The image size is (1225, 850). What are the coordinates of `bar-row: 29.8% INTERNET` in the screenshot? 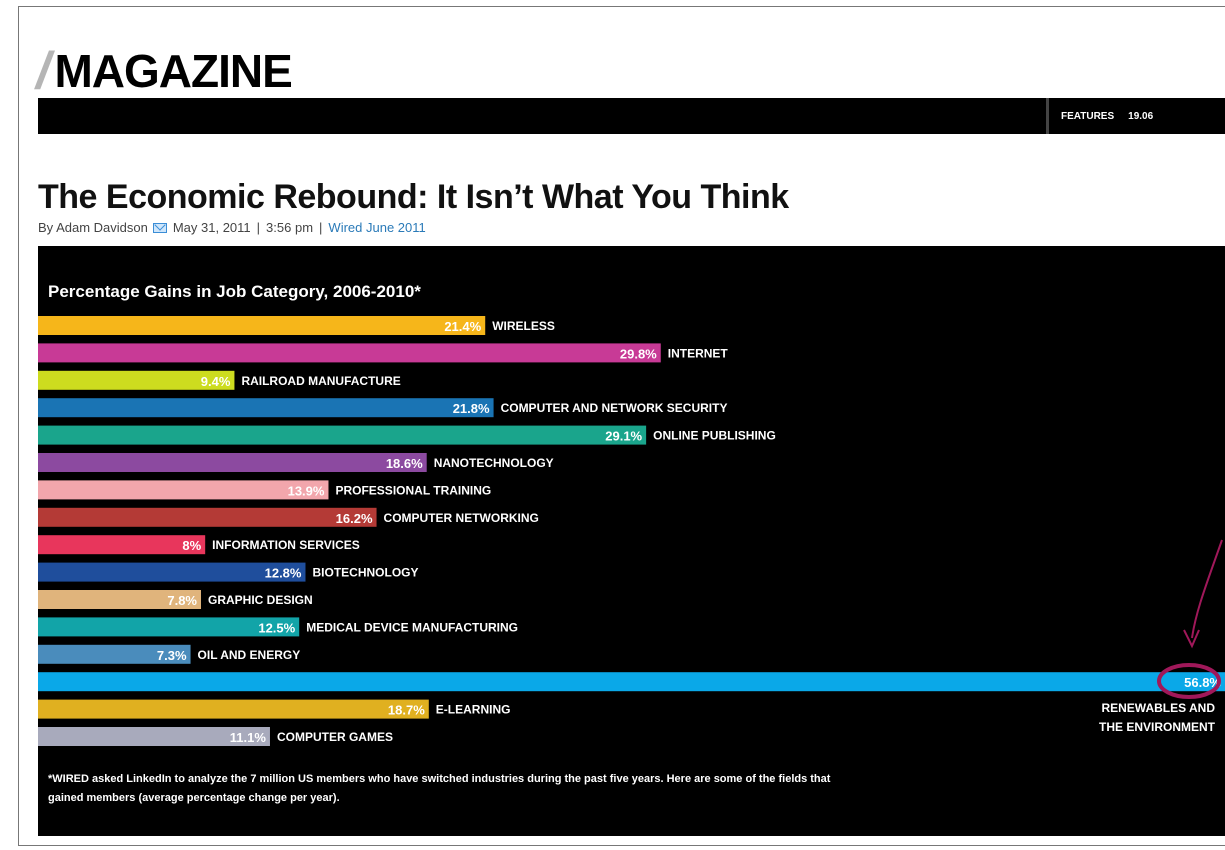 It's located at (383, 353).